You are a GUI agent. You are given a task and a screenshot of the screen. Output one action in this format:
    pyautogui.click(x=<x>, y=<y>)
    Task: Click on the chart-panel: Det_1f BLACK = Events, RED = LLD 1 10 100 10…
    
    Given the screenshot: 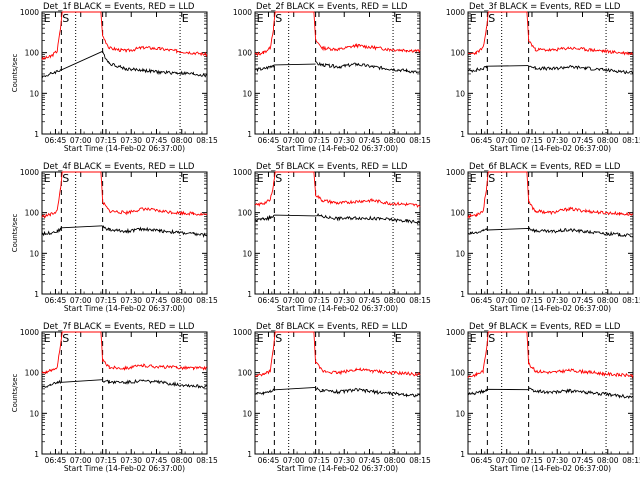 What is the action you would take?
    pyautogui.click(x=114, y=77)
    